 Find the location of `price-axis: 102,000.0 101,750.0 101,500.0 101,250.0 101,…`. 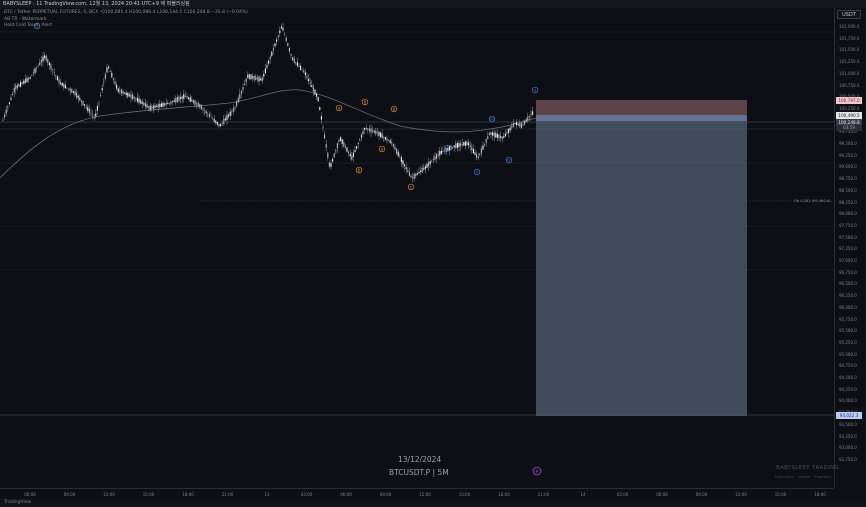

price-axis: 102,000.0 101,750.0 101,500.0 101,250.0 101,… is located at coordinates (850, 248).